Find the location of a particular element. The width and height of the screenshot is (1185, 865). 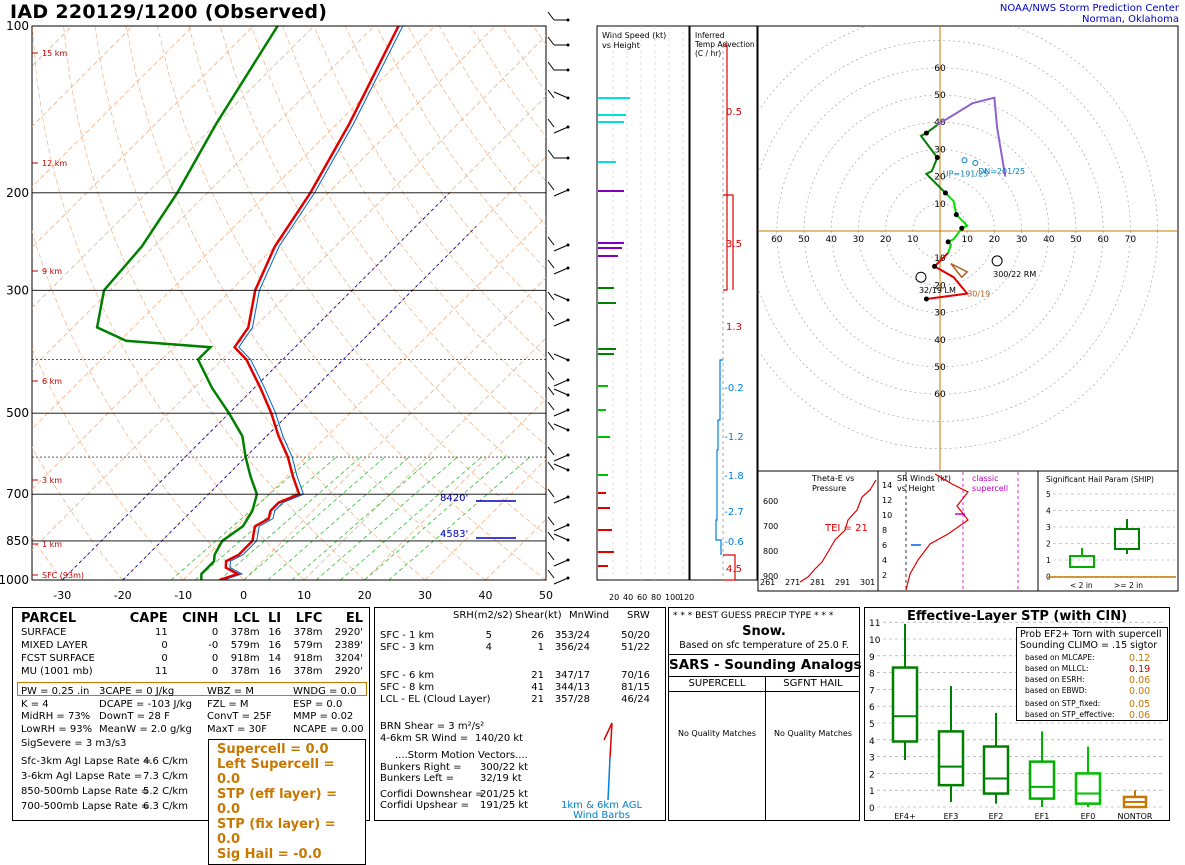

srw-title-2: vs Height is located at coordinates (916, 488).